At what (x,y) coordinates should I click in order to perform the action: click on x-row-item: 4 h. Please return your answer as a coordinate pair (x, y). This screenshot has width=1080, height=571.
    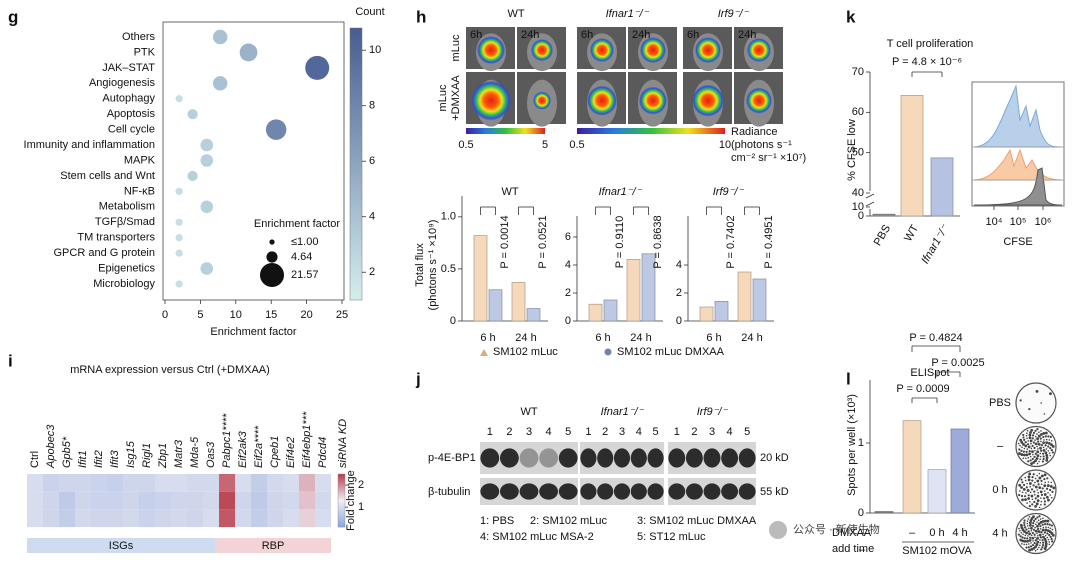
    Looking at the image, I should click on (959, 533).